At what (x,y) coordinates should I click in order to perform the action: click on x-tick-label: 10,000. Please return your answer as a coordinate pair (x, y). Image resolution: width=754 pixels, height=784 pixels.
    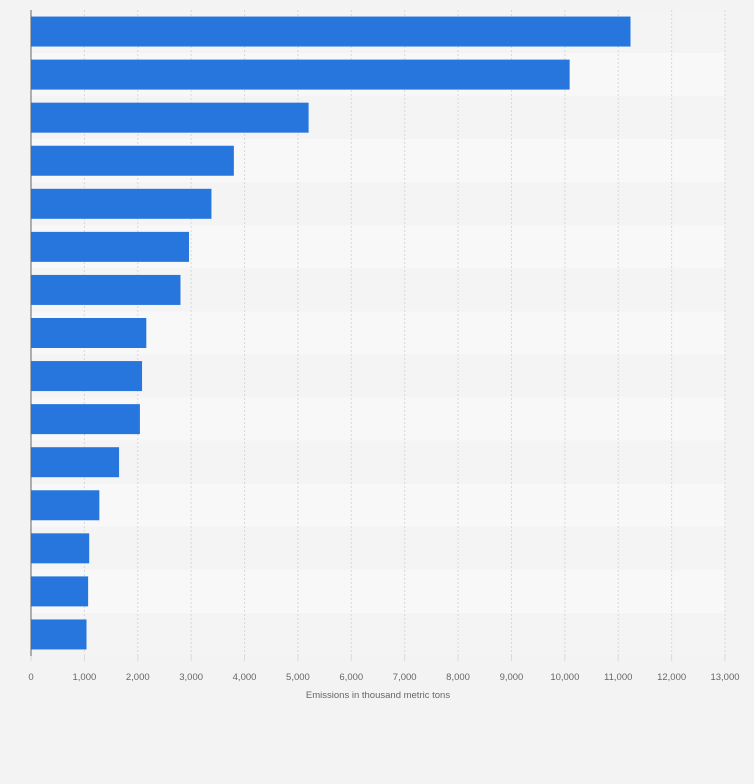
    Looking at the image, I should click on (564, 677).